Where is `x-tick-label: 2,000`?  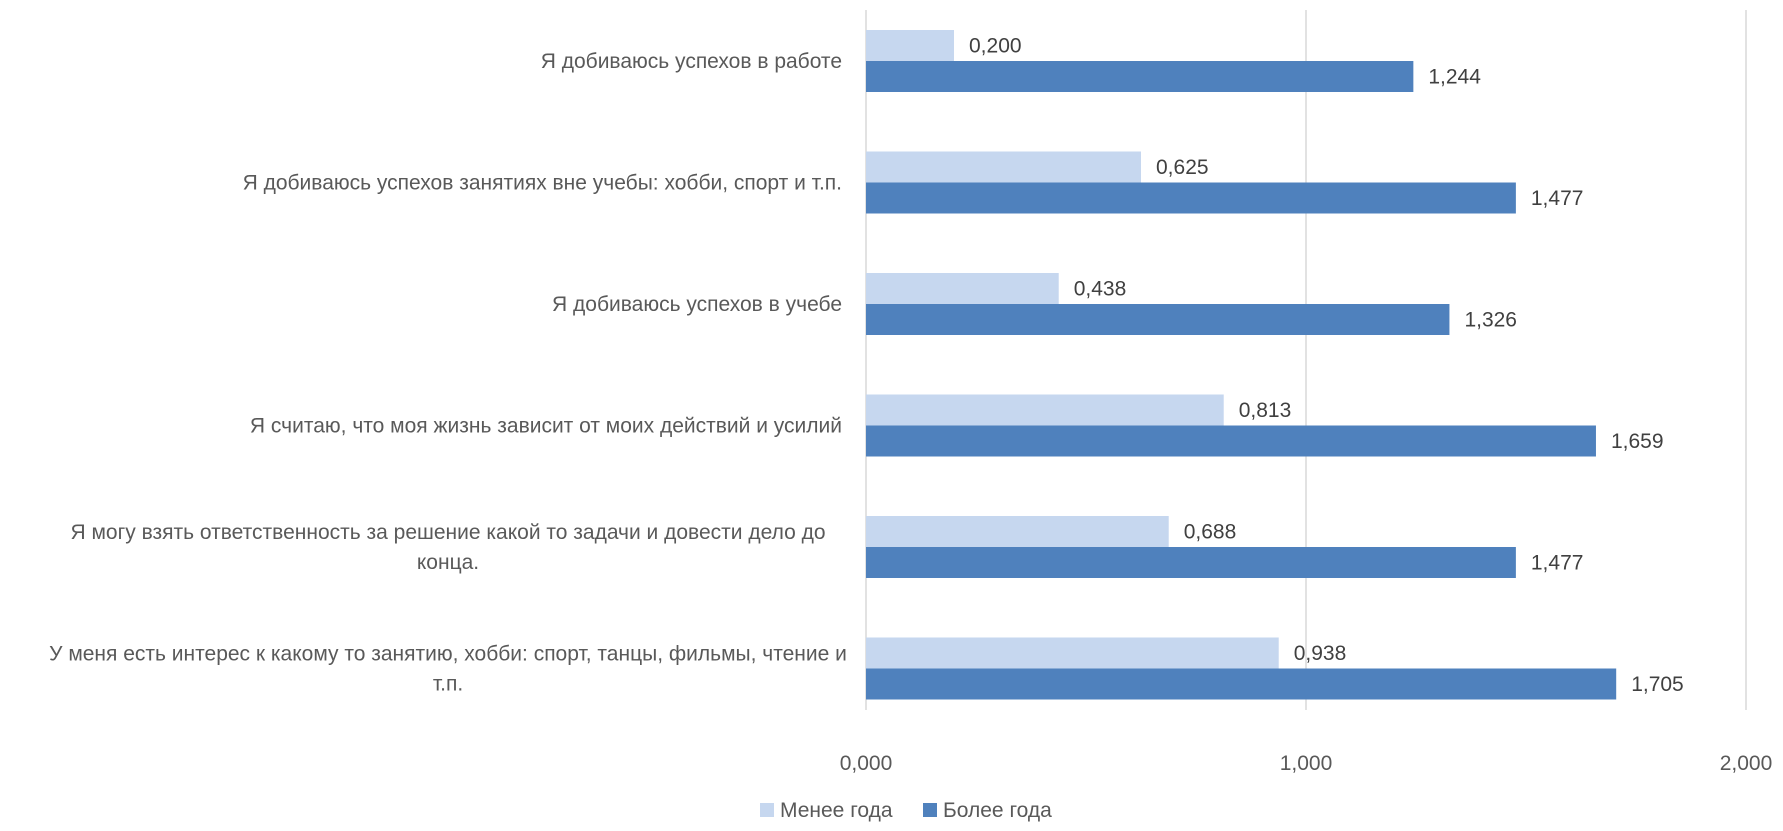
x-tick-label: 2,000 is located at coordinates (1746, 763).